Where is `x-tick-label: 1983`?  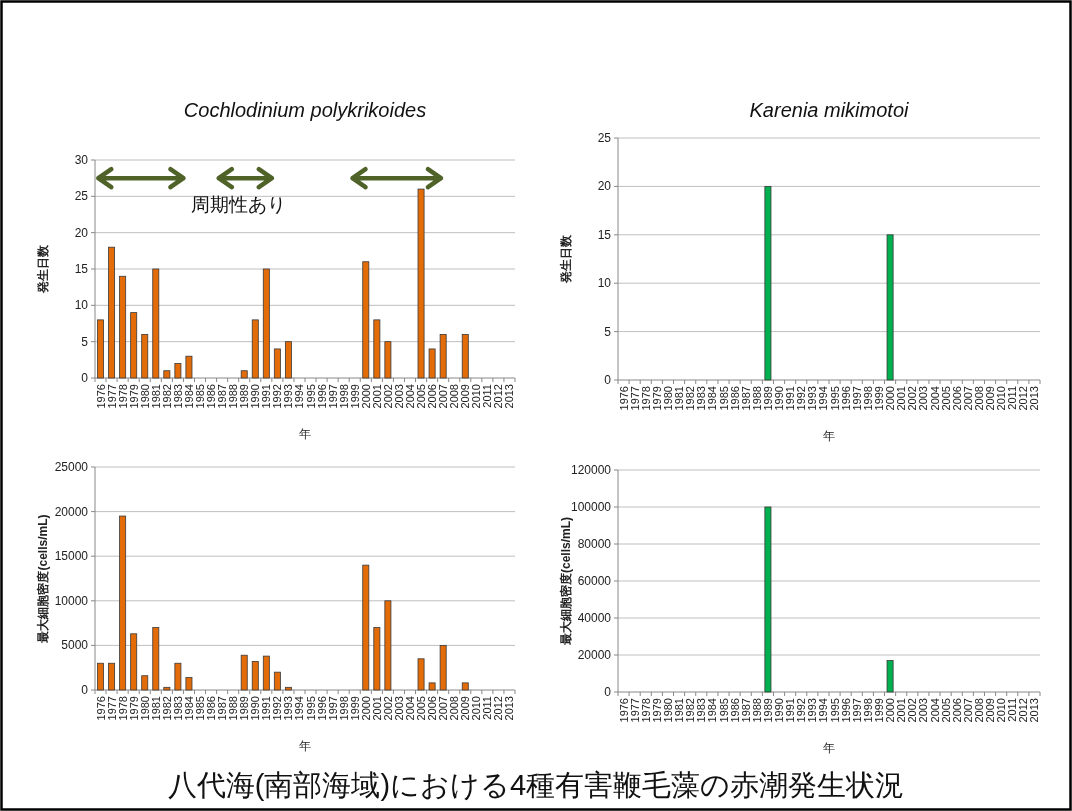
x-tick-label: 1983 is located at coordinates (701, 398).